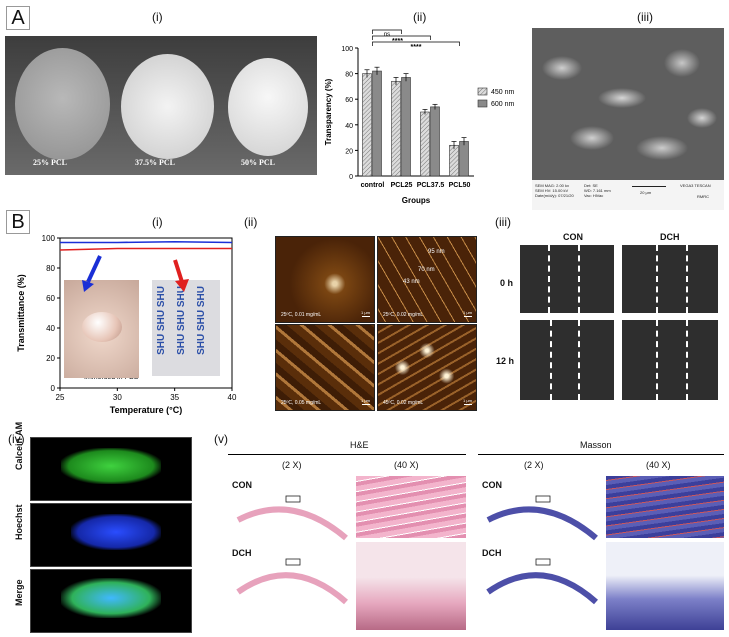  I want to click on afm-scale-2: 1 μm, so click(467, 312).